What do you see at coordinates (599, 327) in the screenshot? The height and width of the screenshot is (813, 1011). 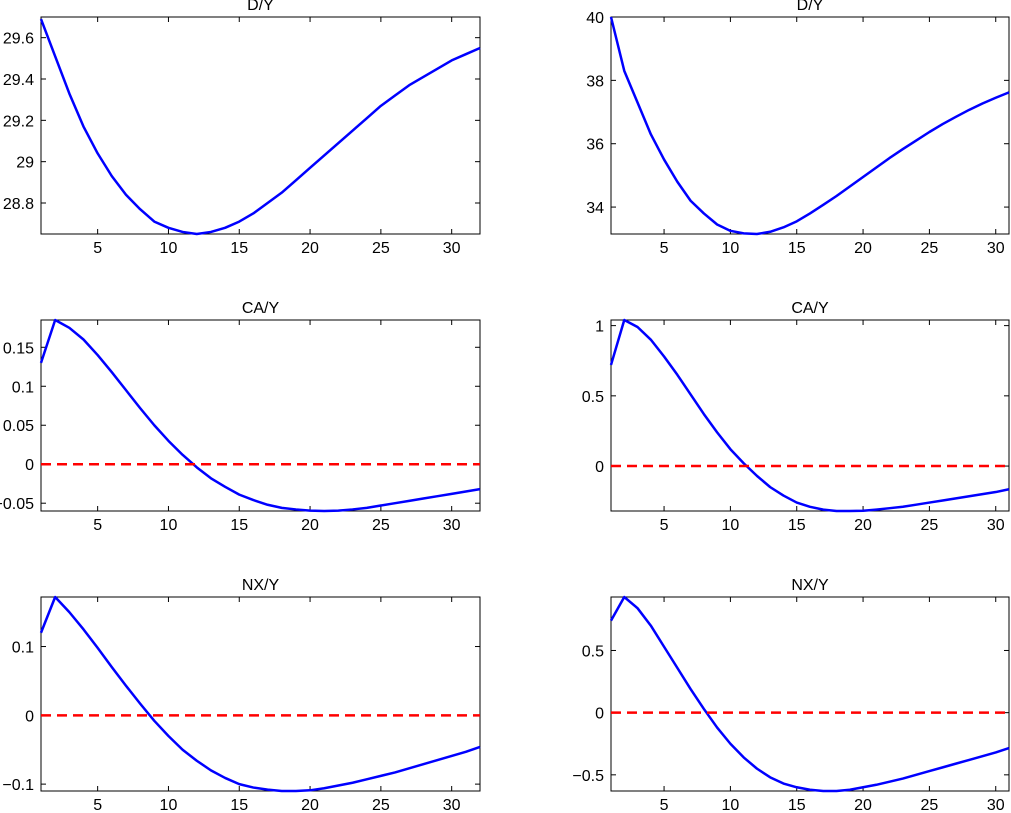 I see `y-tick-label: 1` at bounding box center [599, 327].